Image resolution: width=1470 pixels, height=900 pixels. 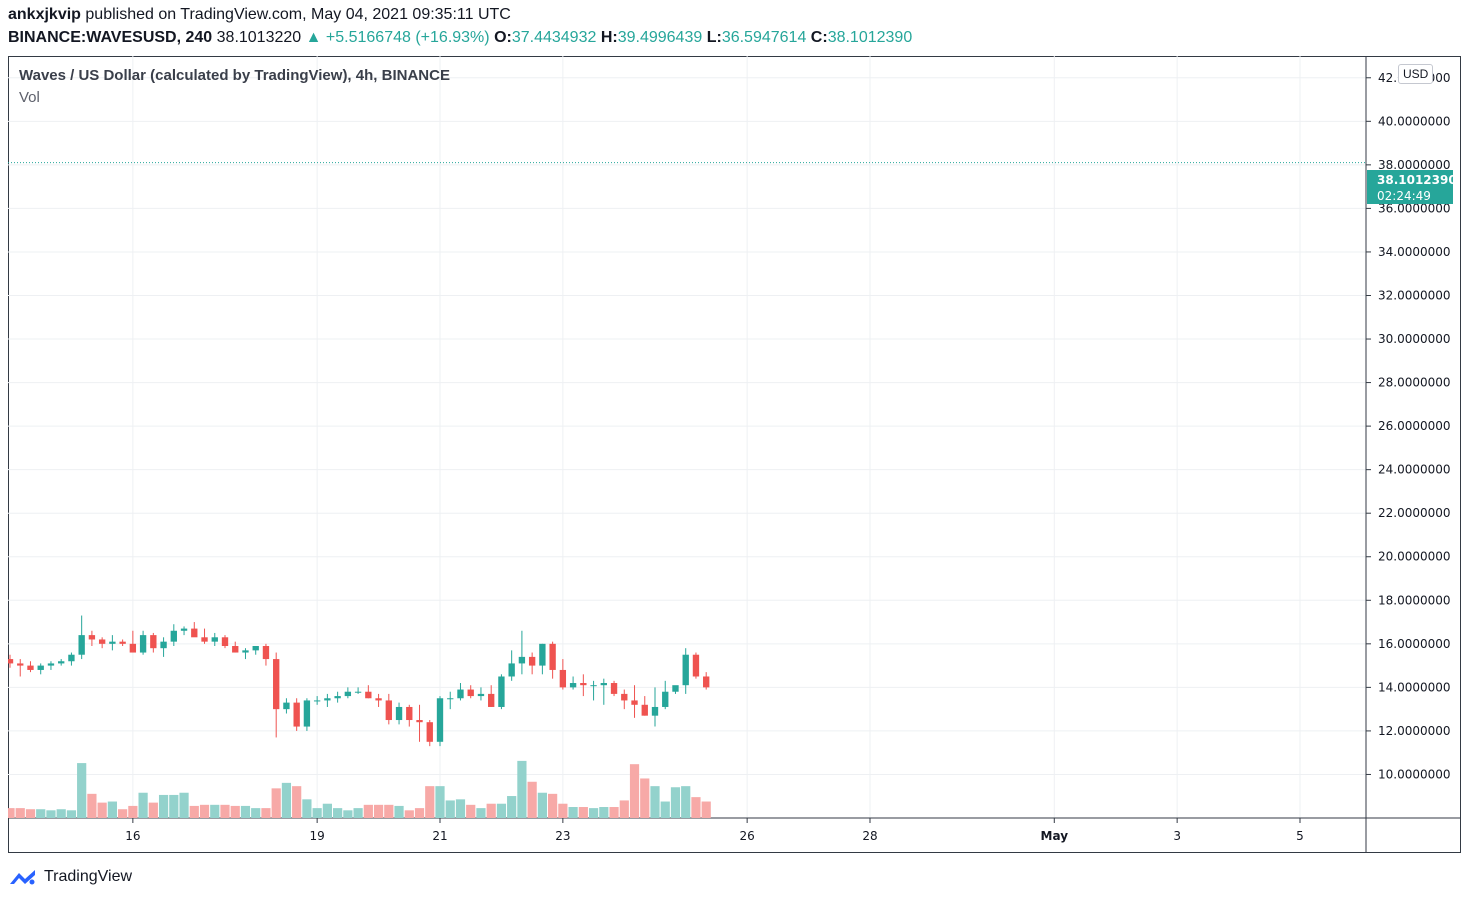 I want to click on change-value: +5.5166748 (+16.93%), so click(x=407, y=37).